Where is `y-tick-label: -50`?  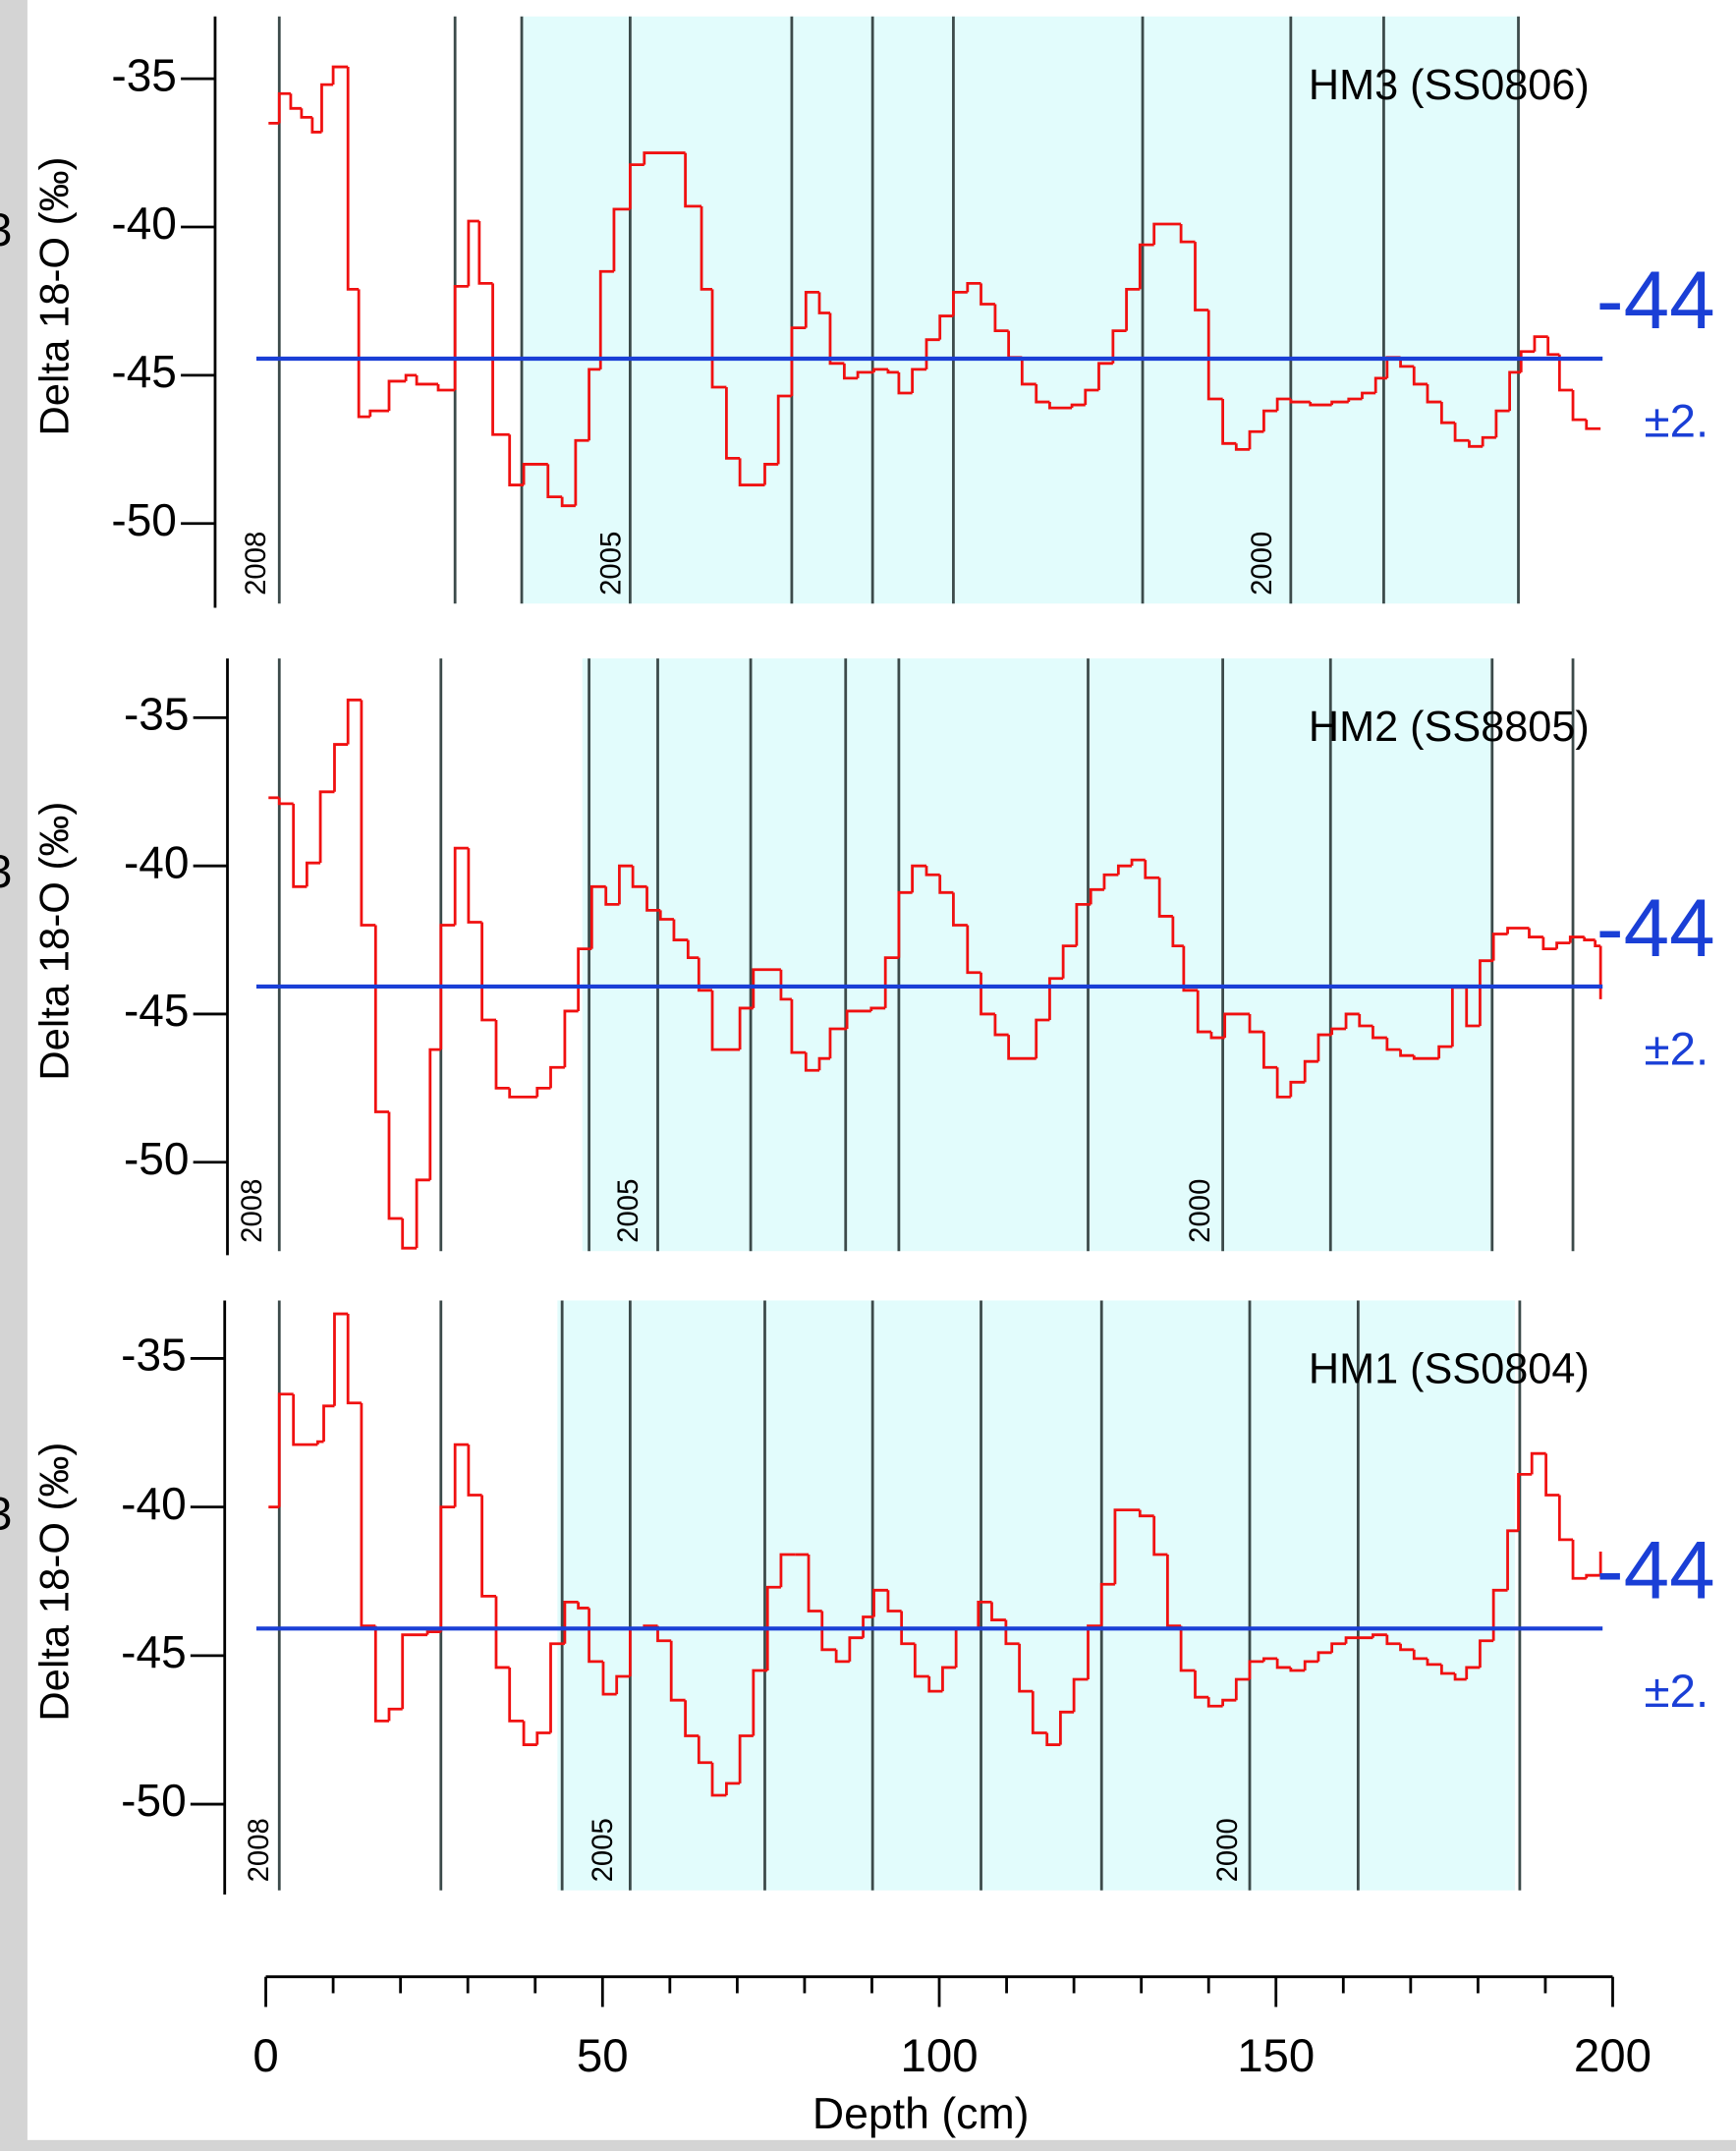 y-tick-label: -50 is located at coordinates (153, 1800).